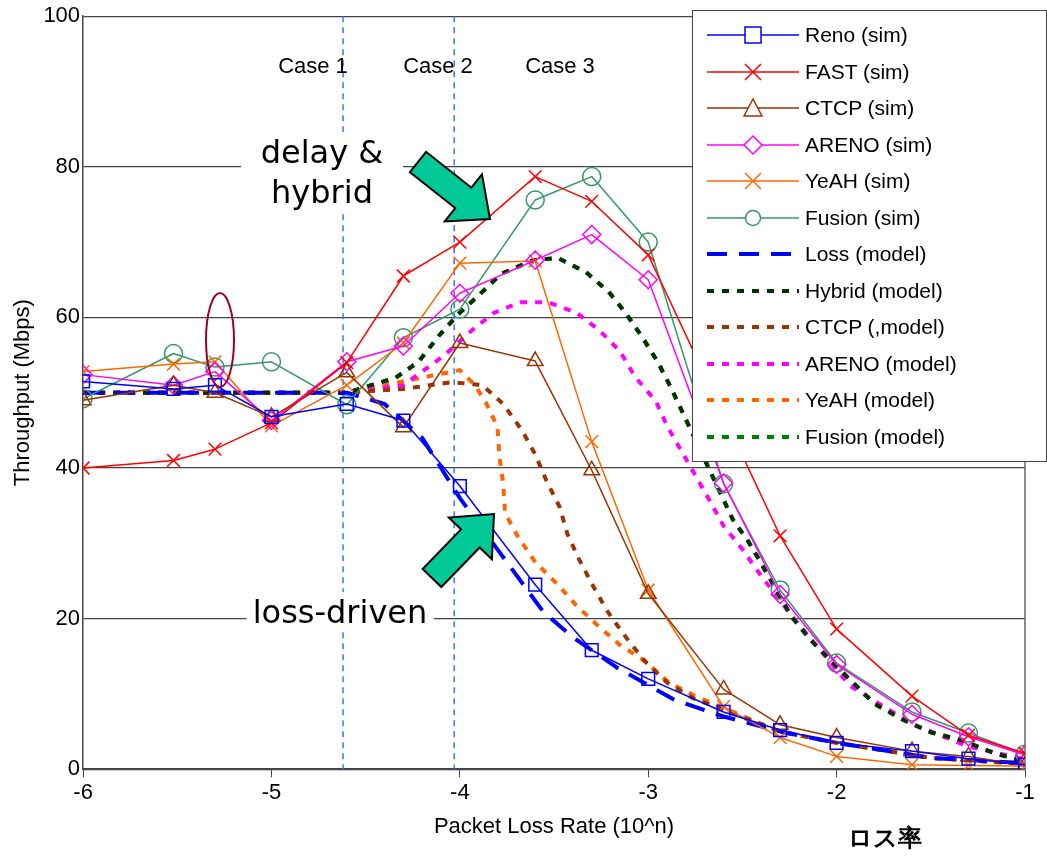 The width and height of the screenshot is (1047, 858). Describe the element at coordinates (83, 792) in the screenshot. I see `x-tick-label: -6` at that location.